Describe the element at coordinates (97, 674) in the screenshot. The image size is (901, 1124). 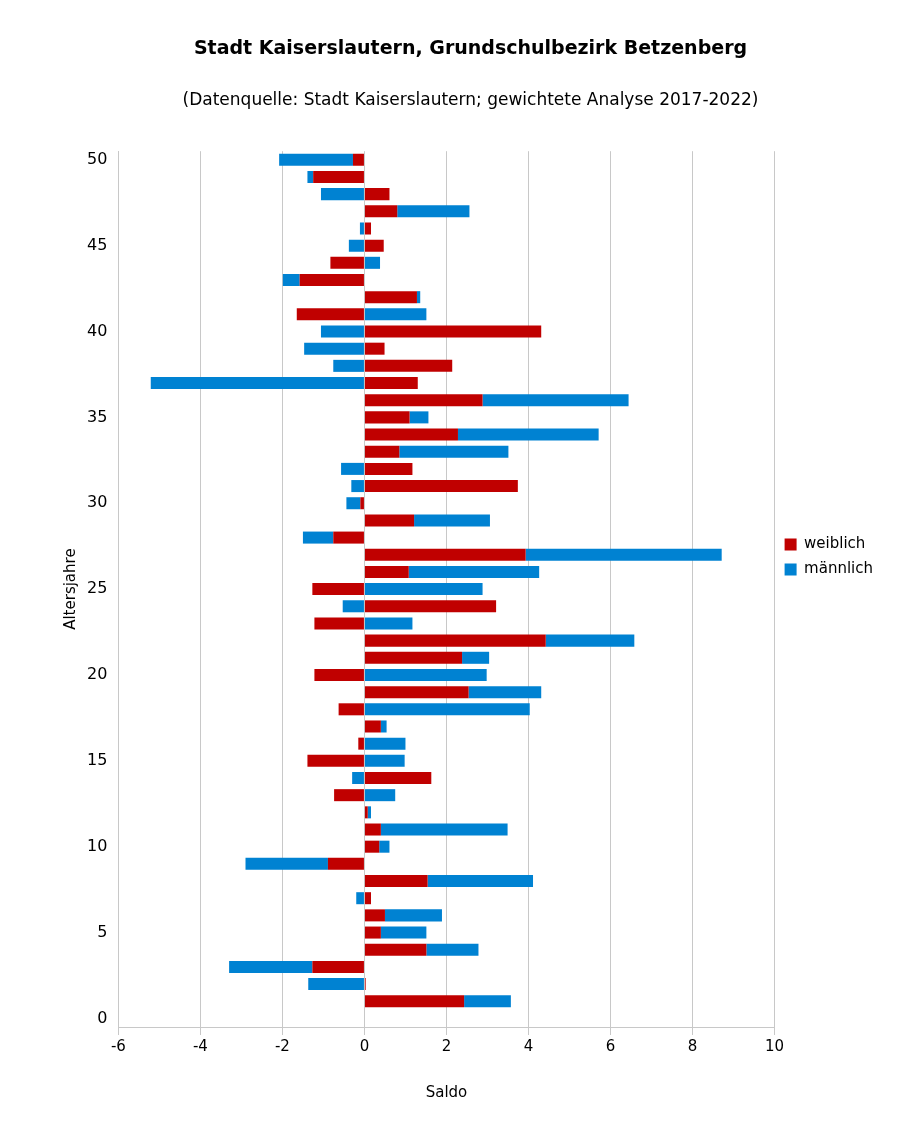
I see `y-tick-label: 20` at that location.